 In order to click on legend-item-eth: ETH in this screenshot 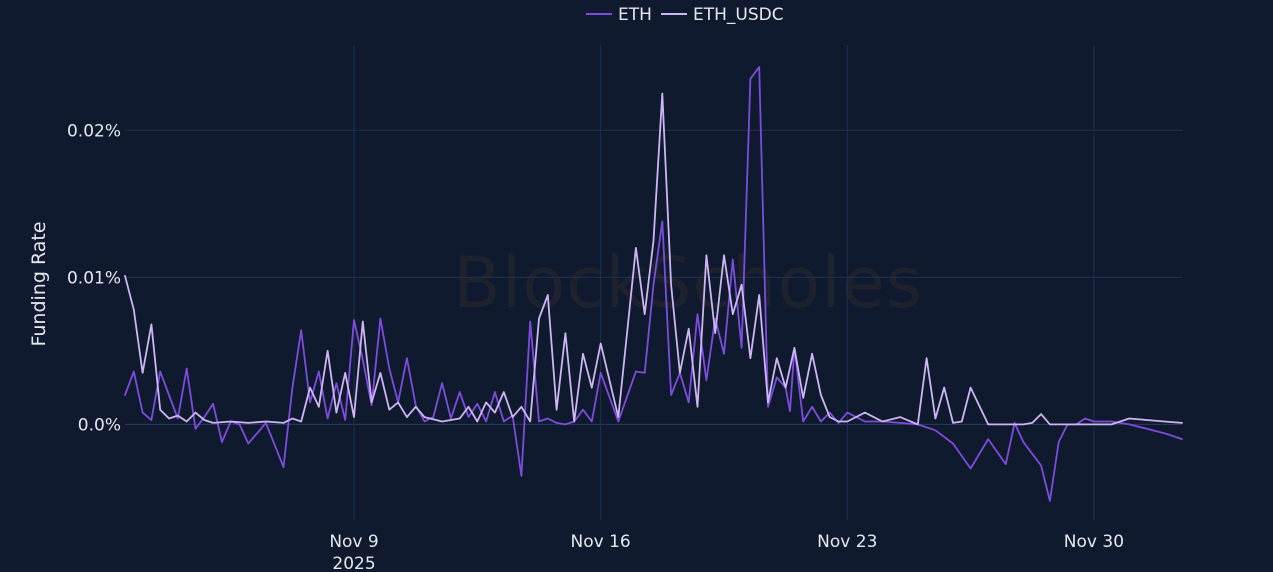, I will do `click(619, 15)`.